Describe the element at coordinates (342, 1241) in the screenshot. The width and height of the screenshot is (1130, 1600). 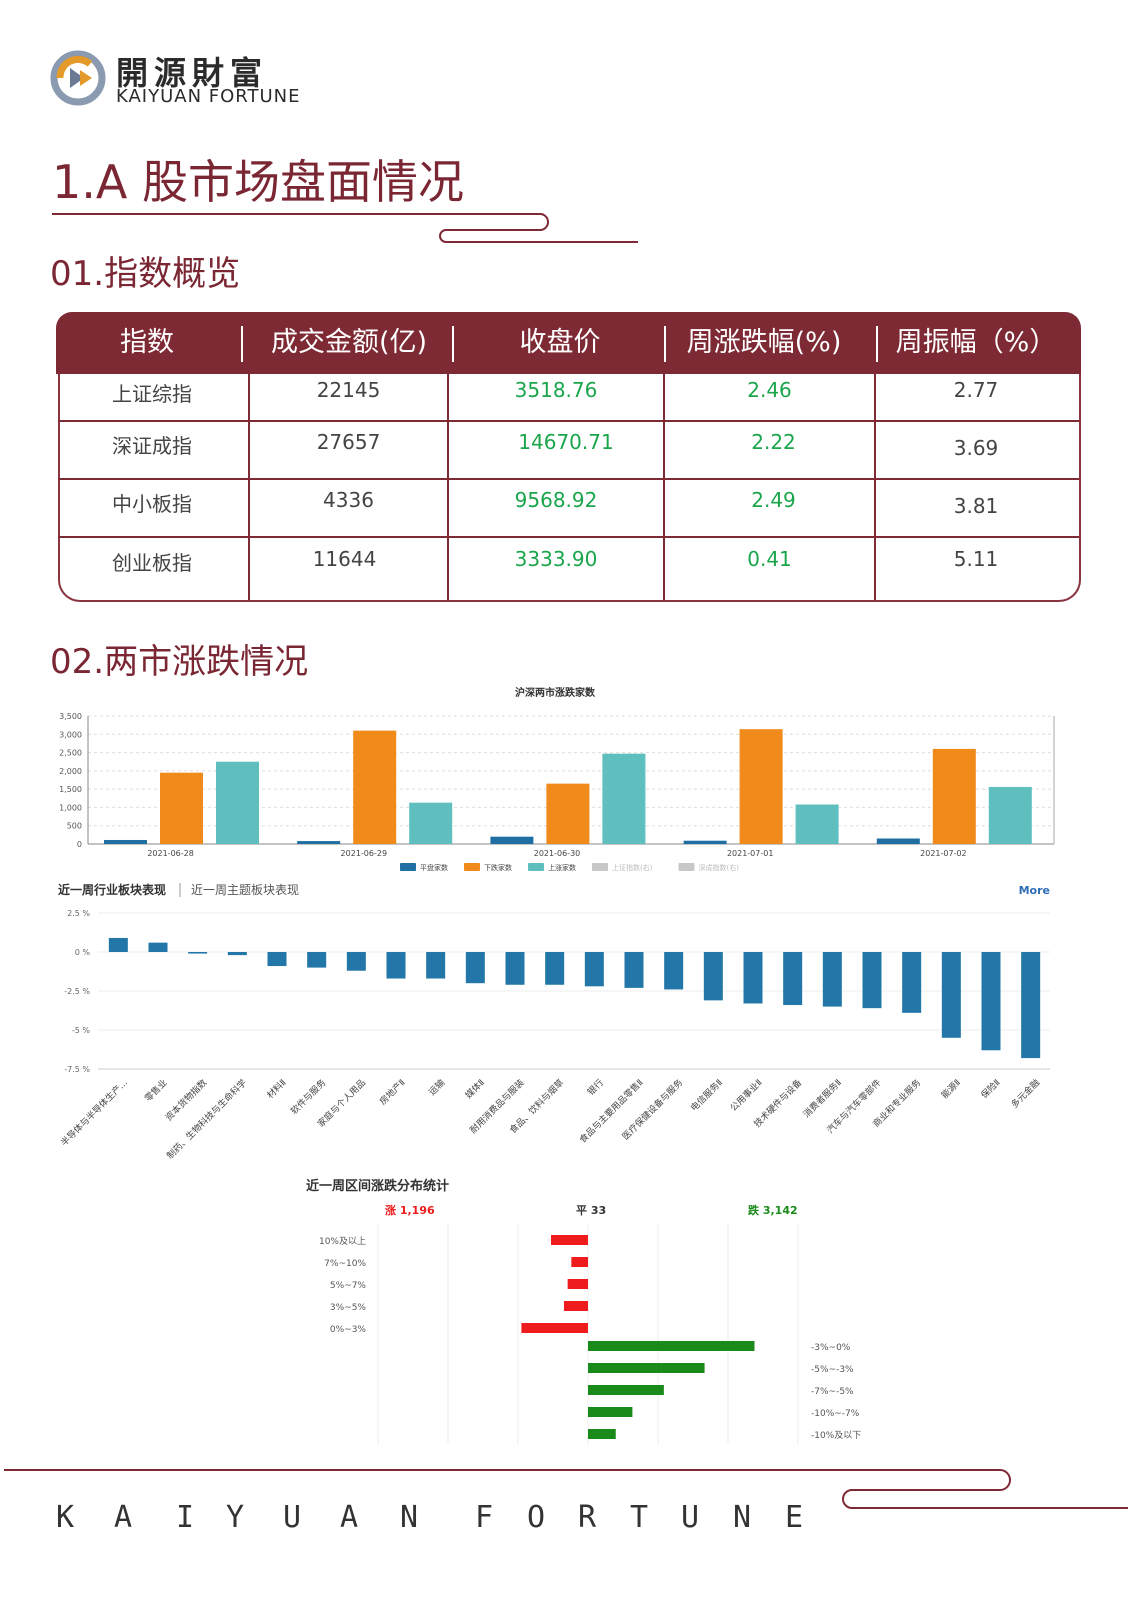
I see `up-range-label: 10%及以上` at that location.